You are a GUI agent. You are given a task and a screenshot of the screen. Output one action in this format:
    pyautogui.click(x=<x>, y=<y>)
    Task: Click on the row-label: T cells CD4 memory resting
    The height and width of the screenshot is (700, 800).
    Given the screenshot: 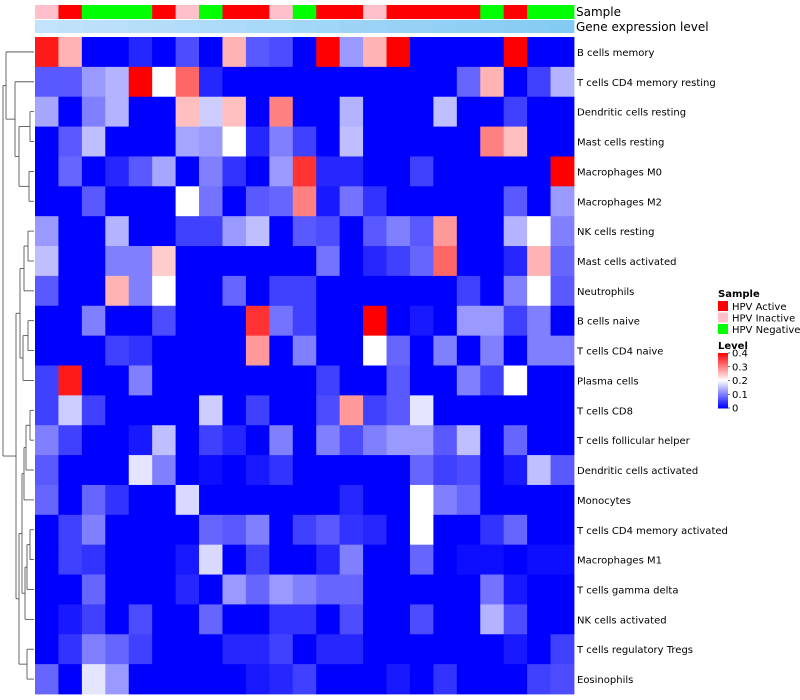 What is the action you would take?
    pyautogui.click(x=646, y=83)
    